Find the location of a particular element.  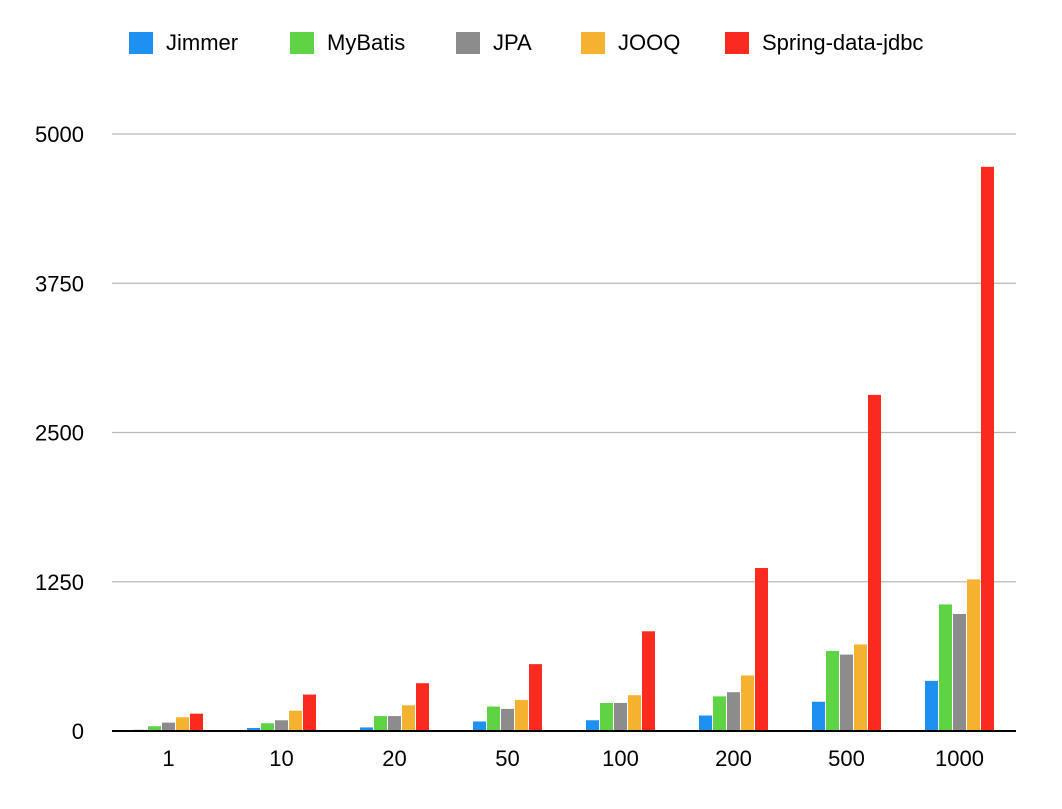

legend: Jimmer MyBatis JPA JOOQ Spring-data-jdbc is located at coordinates (526, 42).